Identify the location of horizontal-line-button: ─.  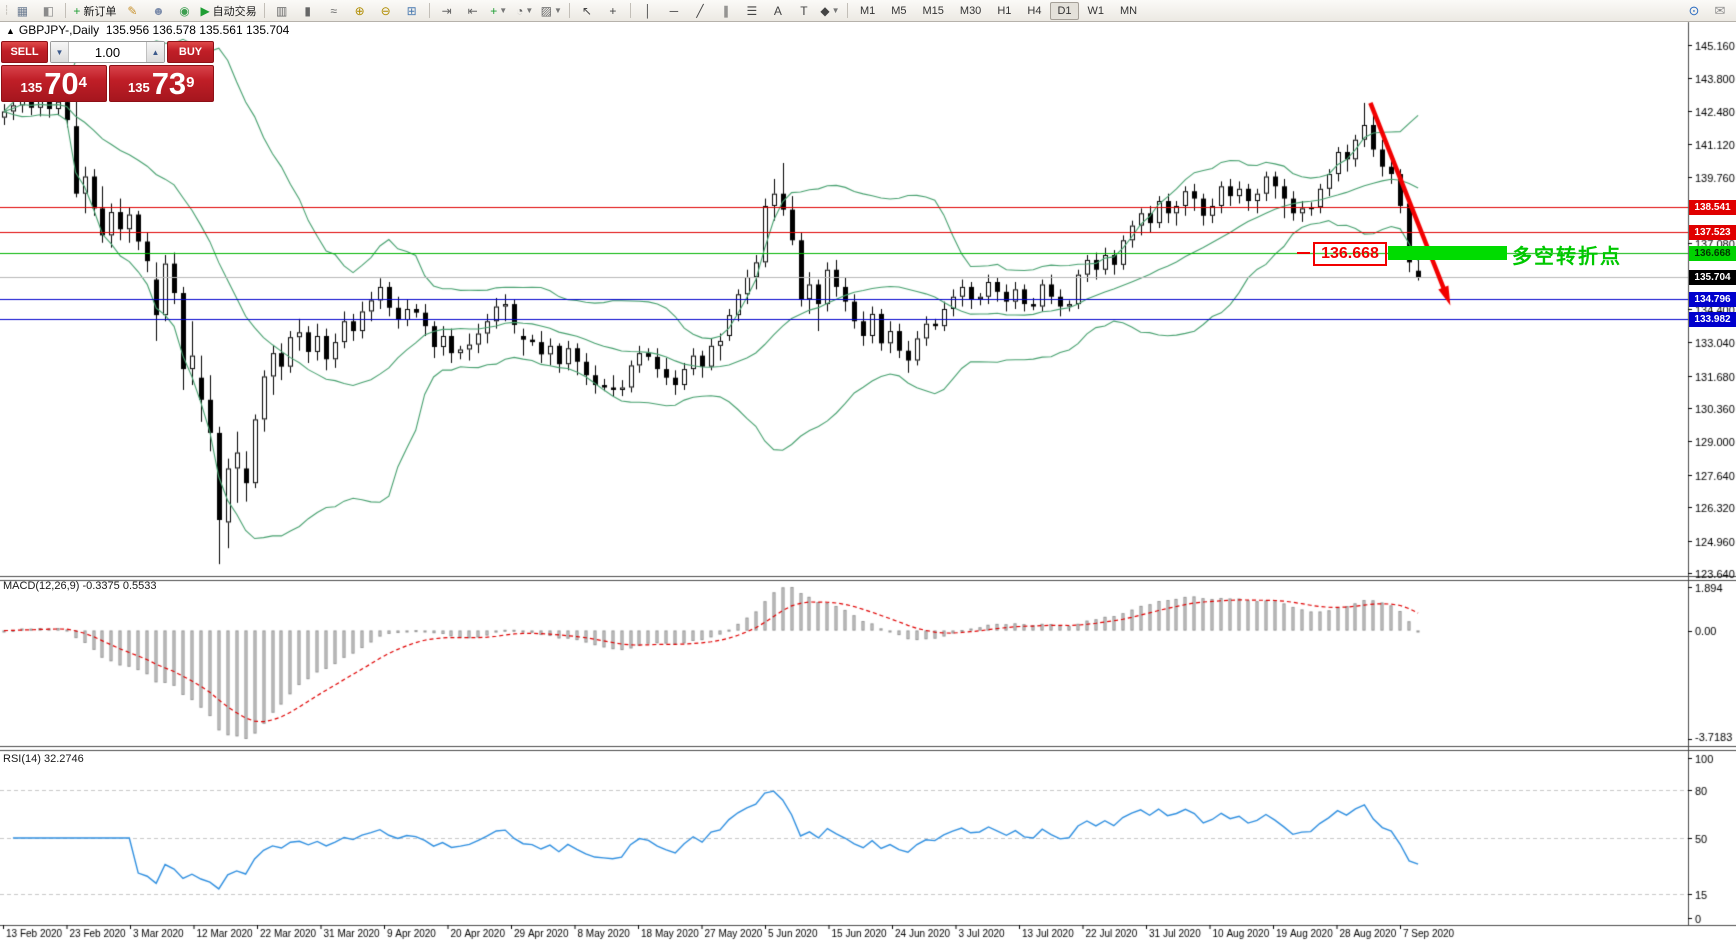
(674, 11).